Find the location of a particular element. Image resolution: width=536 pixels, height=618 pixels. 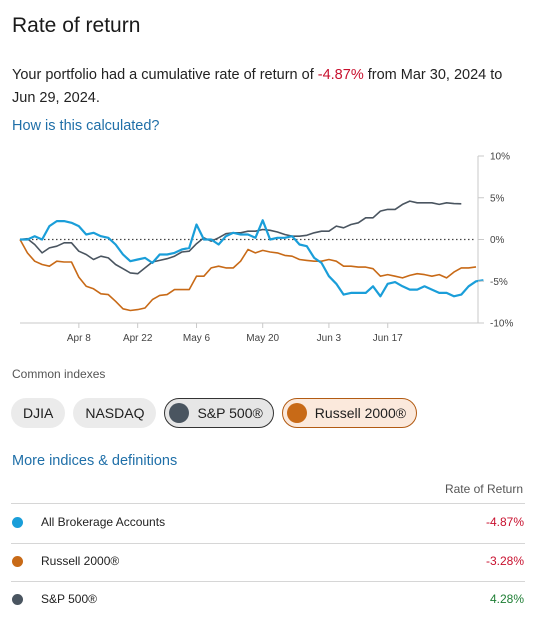

row-label: All Brokerage Accounts is located at coordinates (103, 522).